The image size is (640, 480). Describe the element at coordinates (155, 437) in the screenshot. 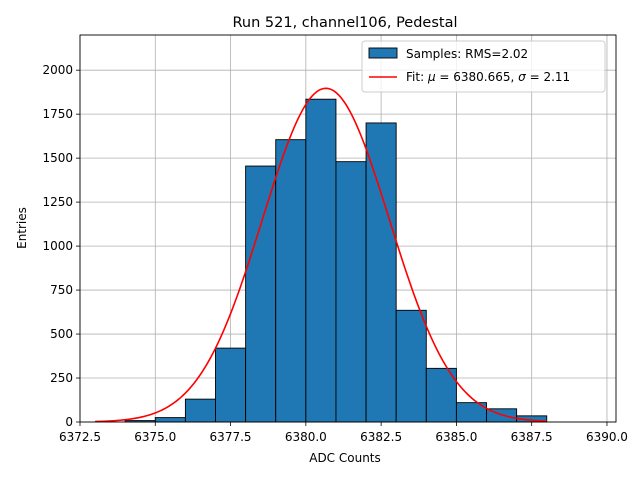

I see `x-tick-label: 6375.0` at that location.